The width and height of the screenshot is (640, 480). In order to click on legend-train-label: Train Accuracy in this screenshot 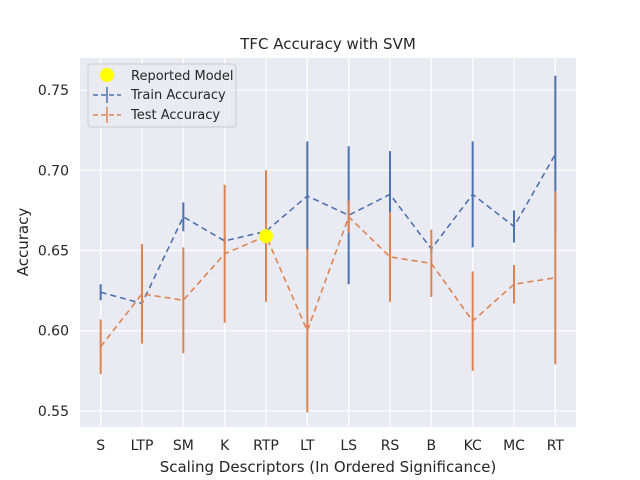, I will do `click(178, 95)`.